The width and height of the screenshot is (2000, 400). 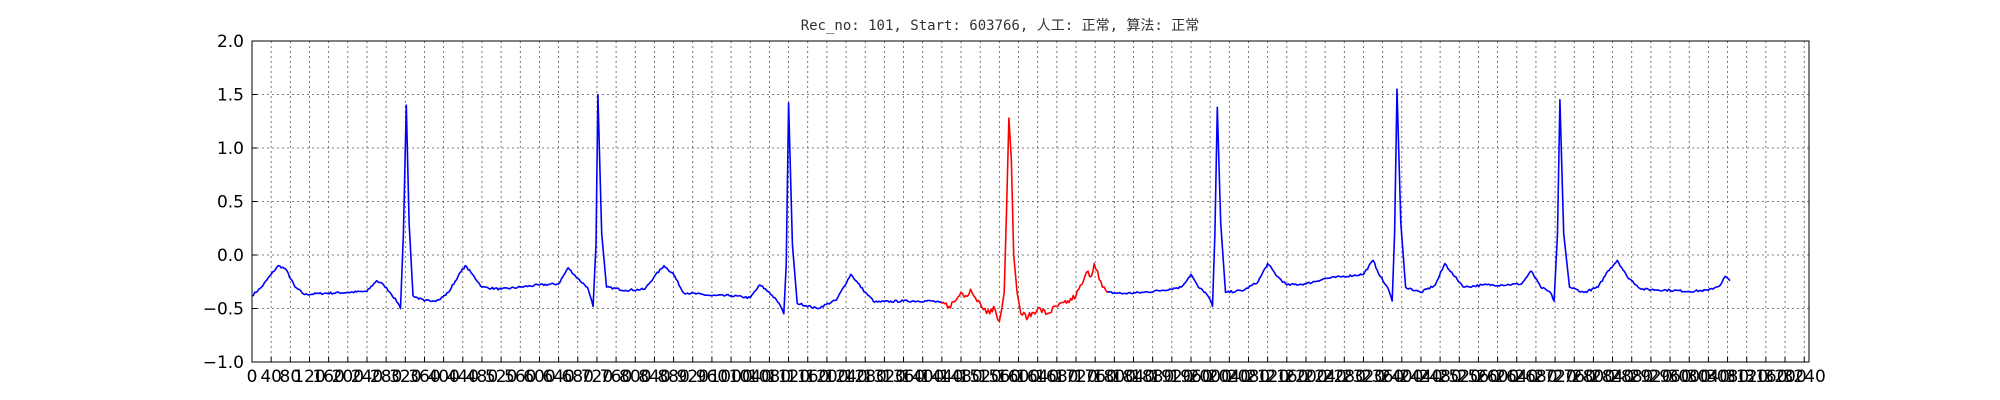 I want to click on x-tick-label: 280, so click(x=386, y=377).